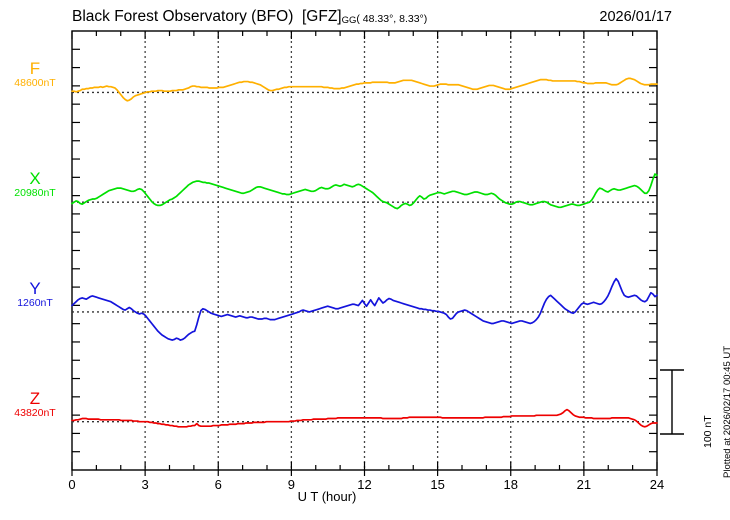  I want to click on scale-bar-label: 100 nT, so click(708, 431).